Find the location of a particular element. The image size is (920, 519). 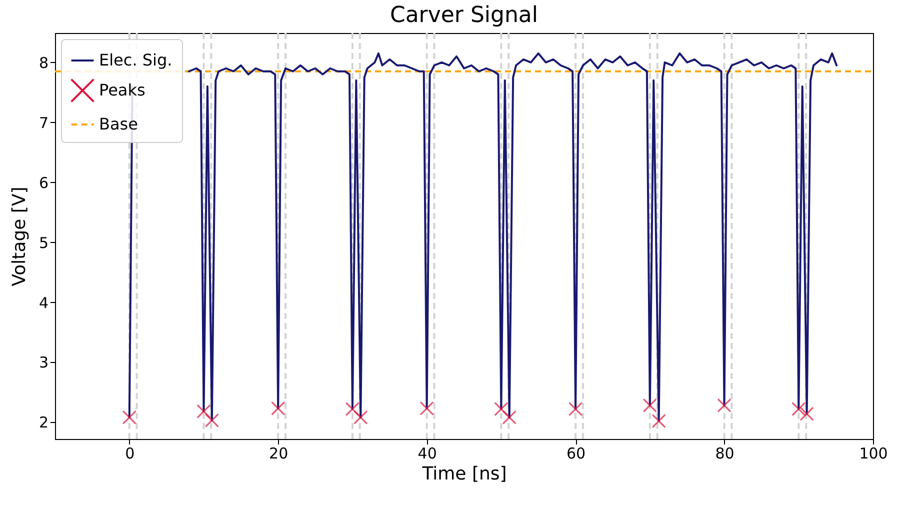

y-tick-label: 6 is located at coordinates (43, 183).